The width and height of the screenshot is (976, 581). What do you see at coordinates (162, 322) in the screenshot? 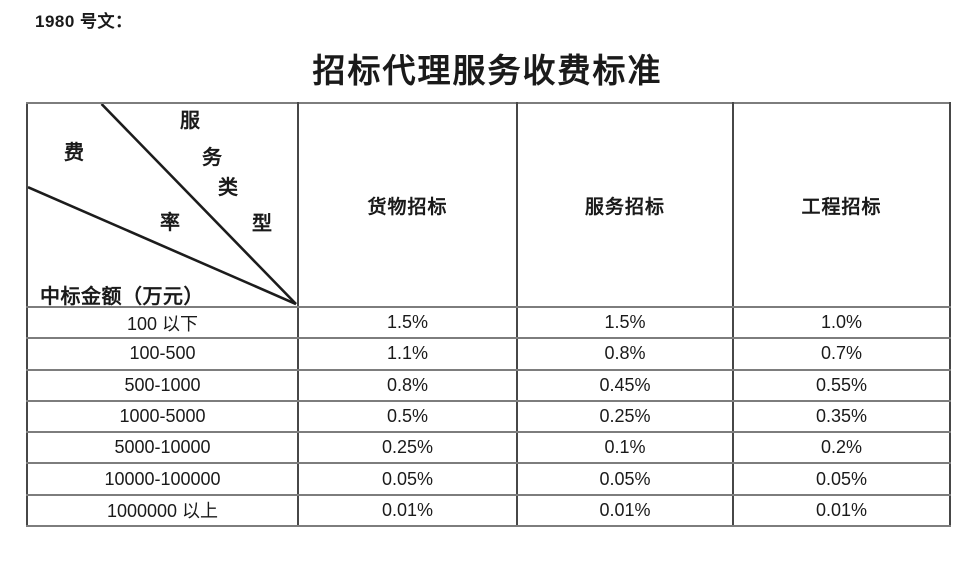
I see `amount-range-cell: 100 以下` at bounding box center [162, 322].